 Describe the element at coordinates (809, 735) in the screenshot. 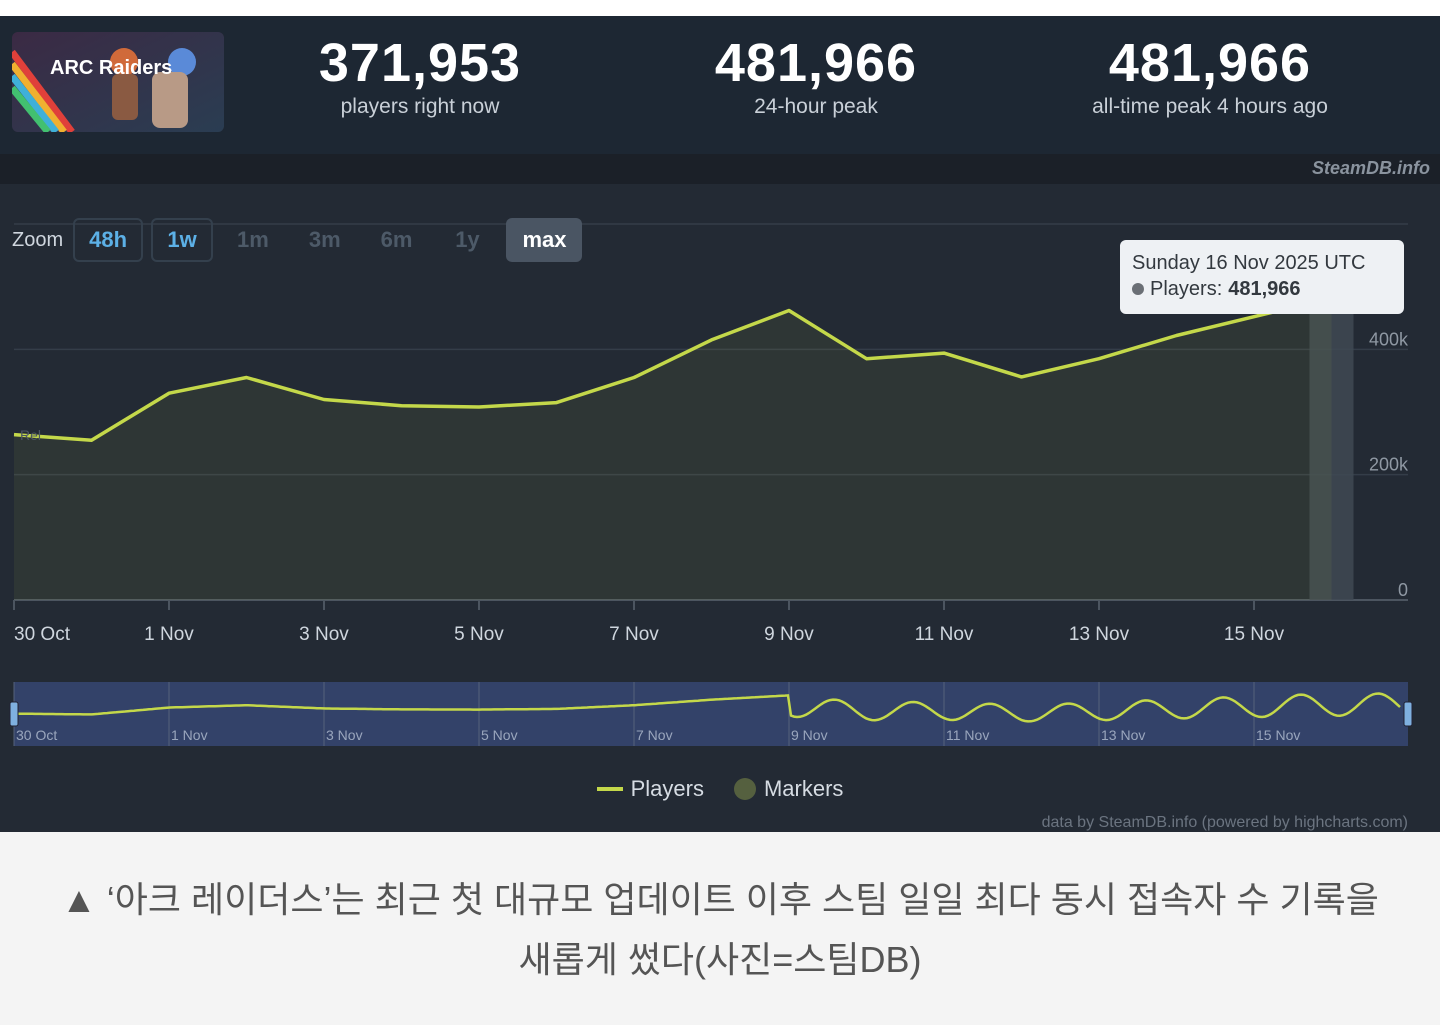

I see `navigator-tick-label: 9 Nov` at that location.